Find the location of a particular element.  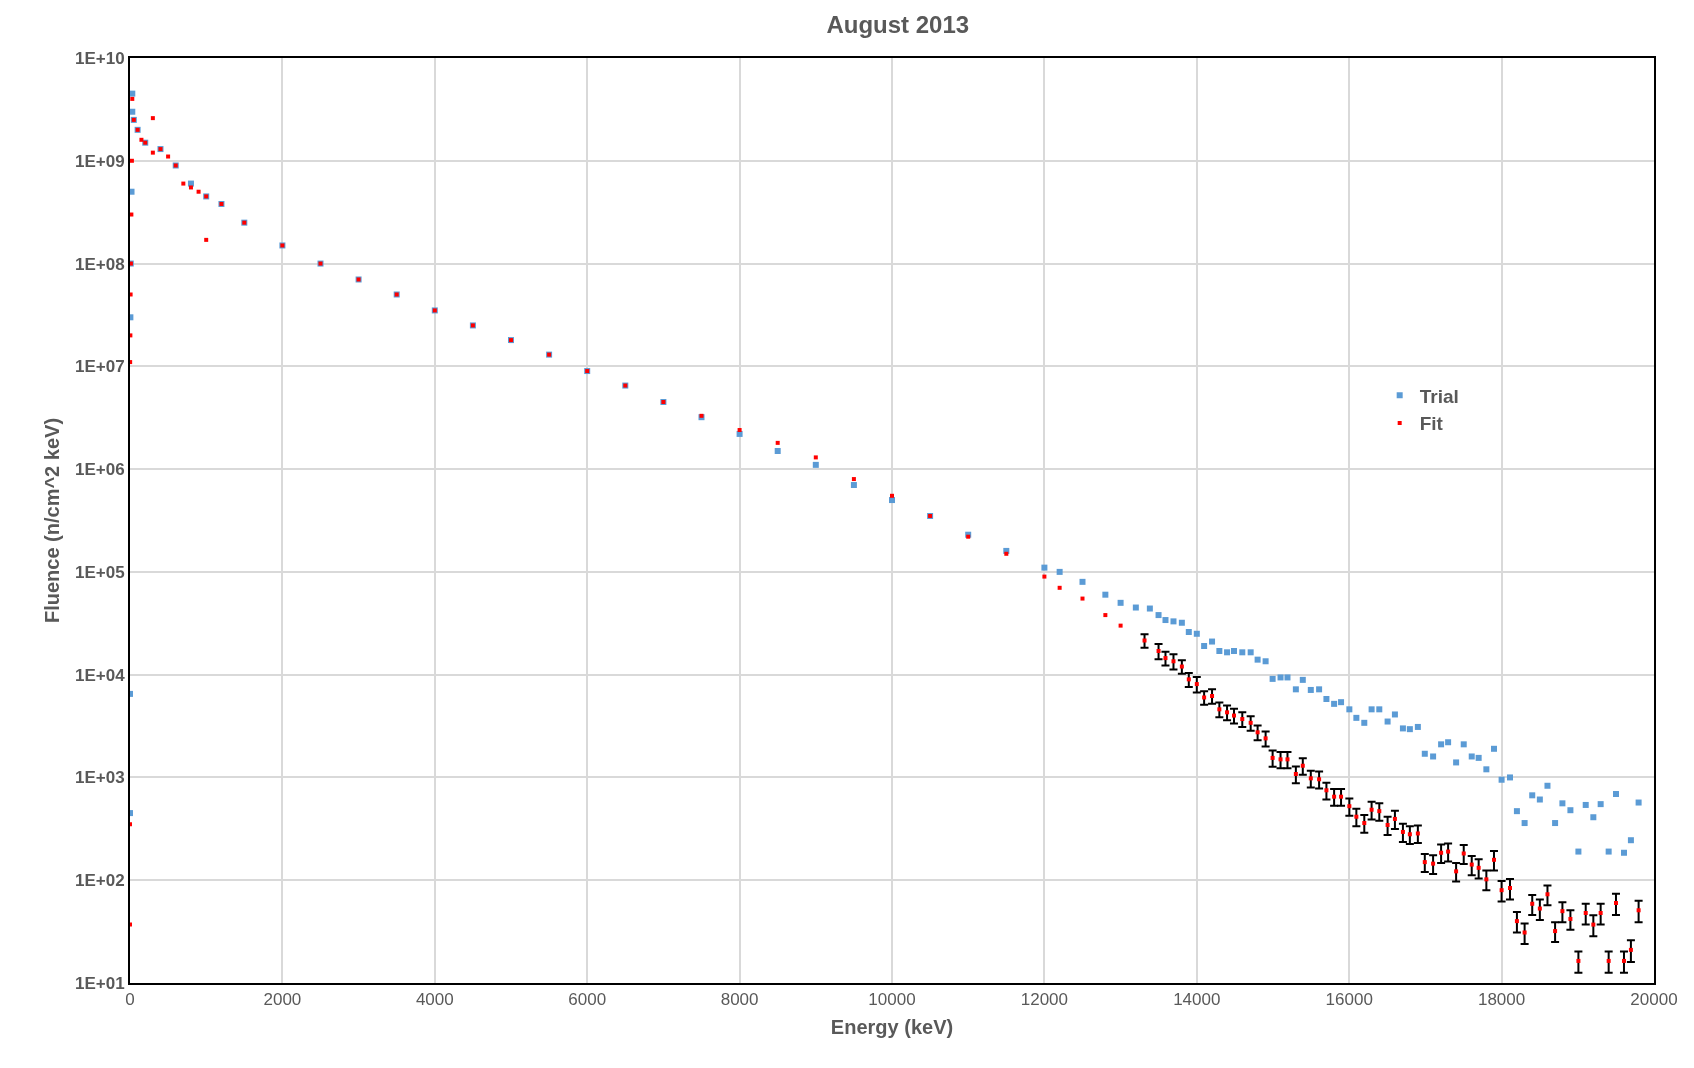

y-tick-label: 1E+10 is located at coordinates (99, 58).